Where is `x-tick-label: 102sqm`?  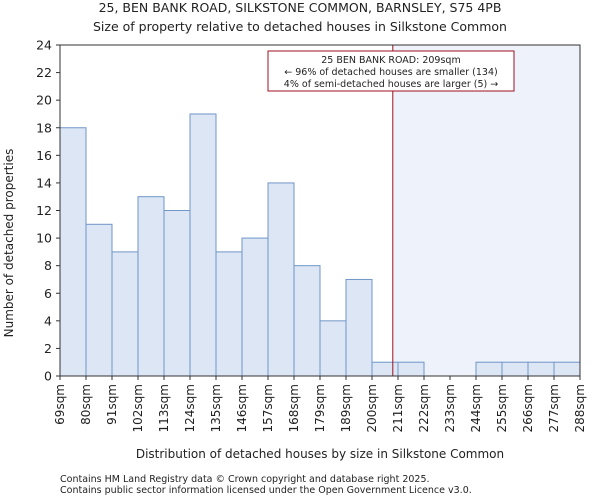 x-tick-label: 102sqm is located at coordinates (138, 408).